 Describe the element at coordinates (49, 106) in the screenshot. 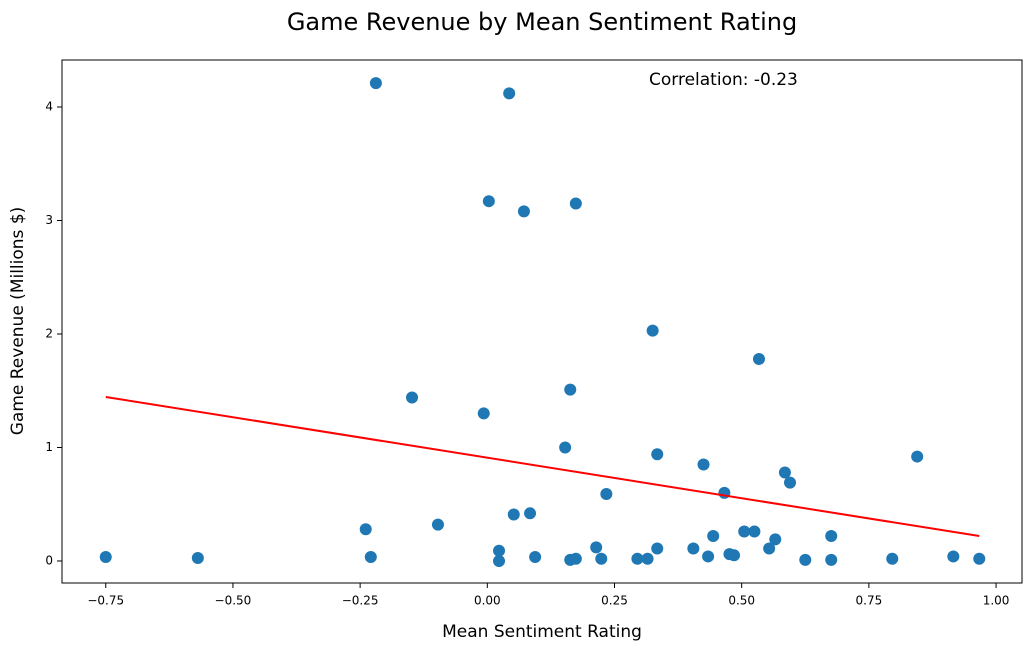

I see `y-tick-label: 4` at that location.